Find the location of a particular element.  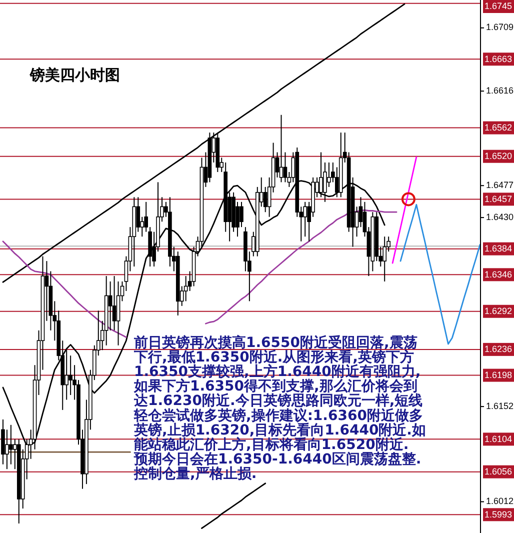

ref-line-label: 1.6745 is located at coordinates (498, 6).